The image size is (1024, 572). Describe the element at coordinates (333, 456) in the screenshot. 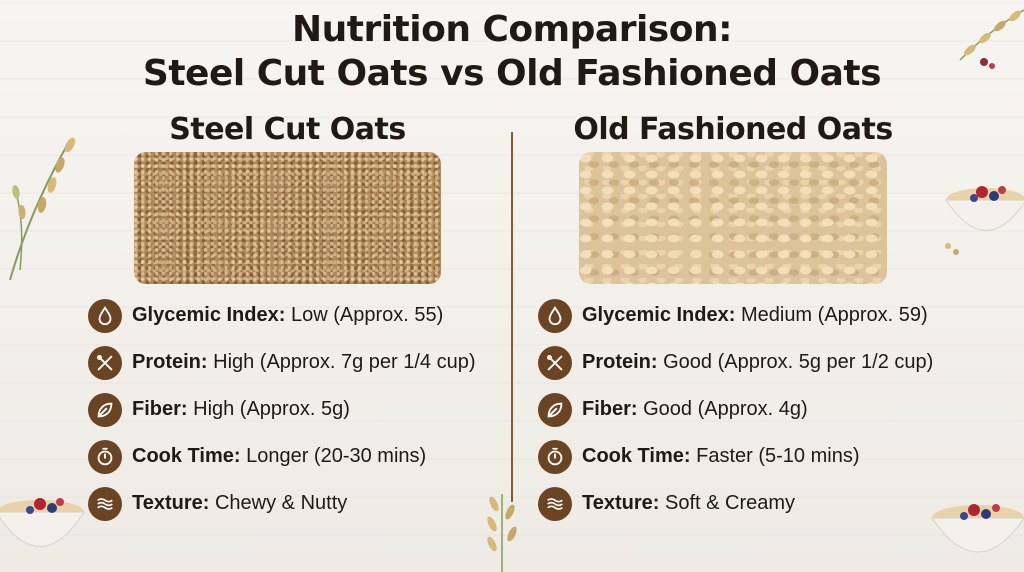

I see `row-value: Longer (20-30 mins)` at that location.